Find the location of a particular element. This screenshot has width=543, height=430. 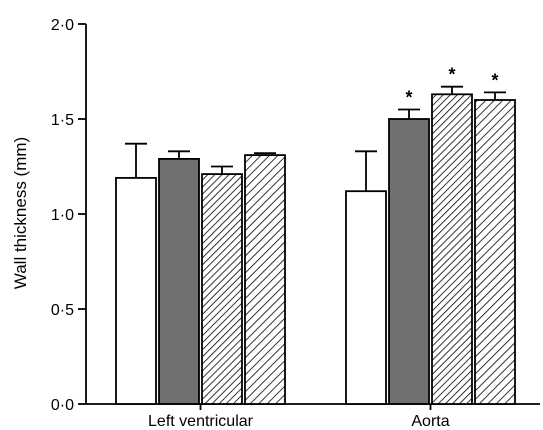

x-tick-label: Left ventricular is located at coordinates (201, 421).